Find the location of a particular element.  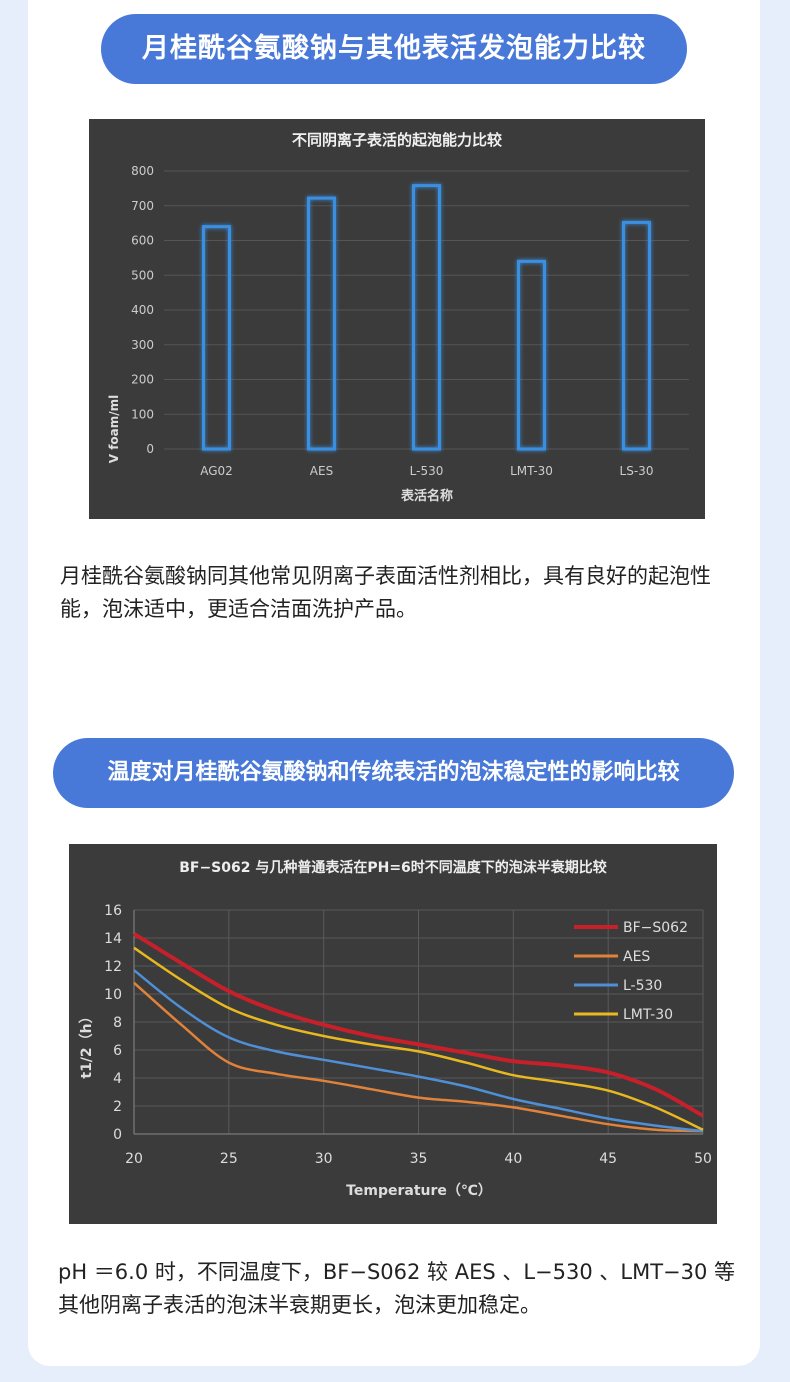

bar-chart-title: 不同阴离子表活的起泡能力比较 is located at coordinates (397, 140).